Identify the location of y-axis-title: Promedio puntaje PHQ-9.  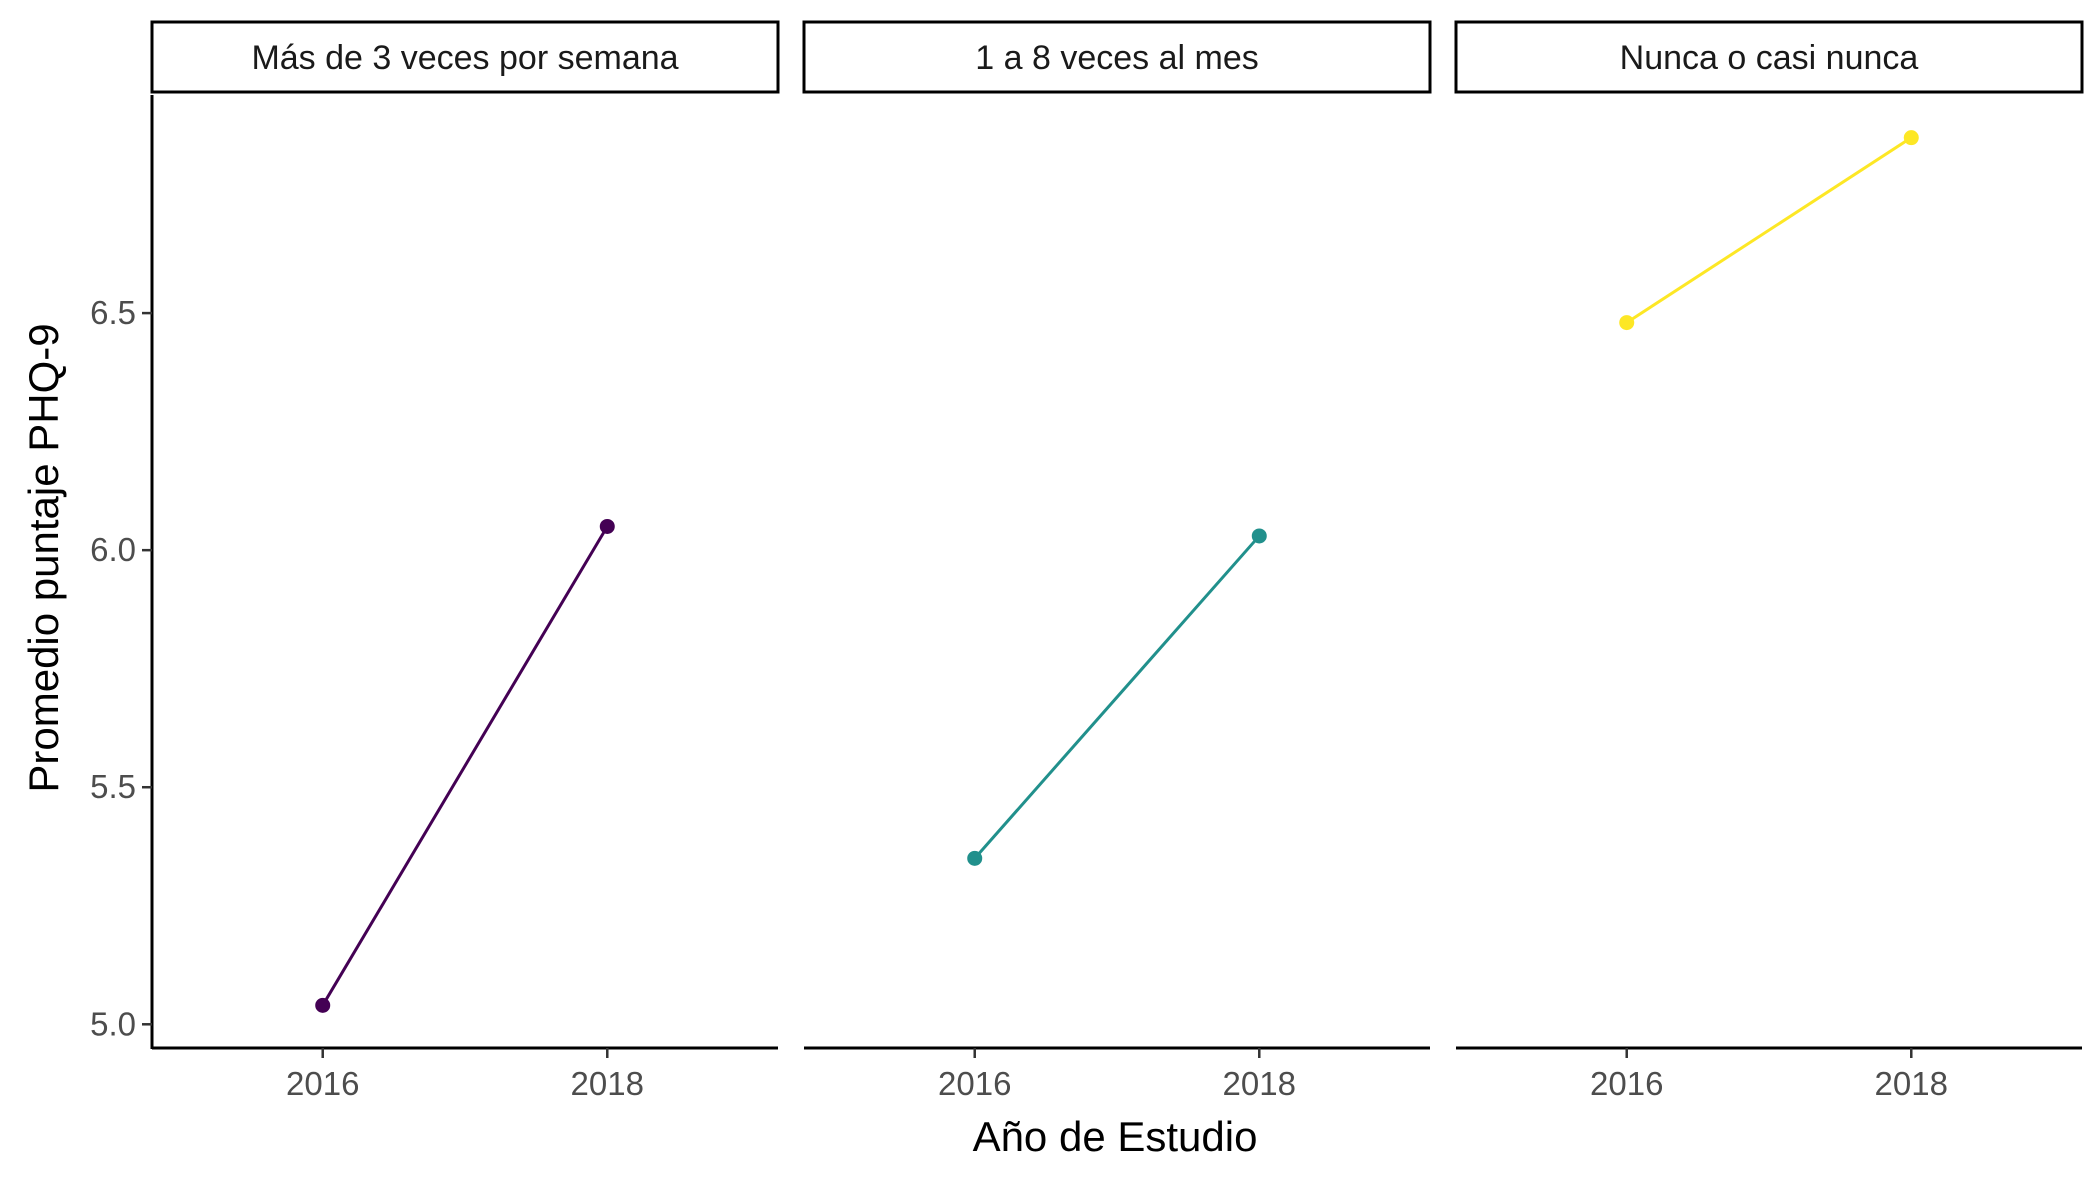
(43, 557).